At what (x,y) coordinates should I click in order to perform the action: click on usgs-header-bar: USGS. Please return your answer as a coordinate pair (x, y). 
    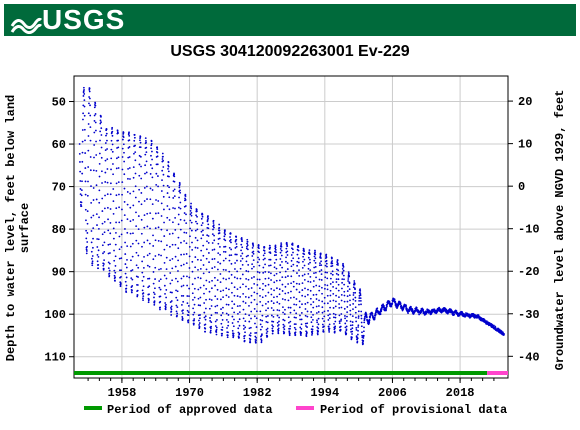
    Looking at the image, I should click on (290, 20).